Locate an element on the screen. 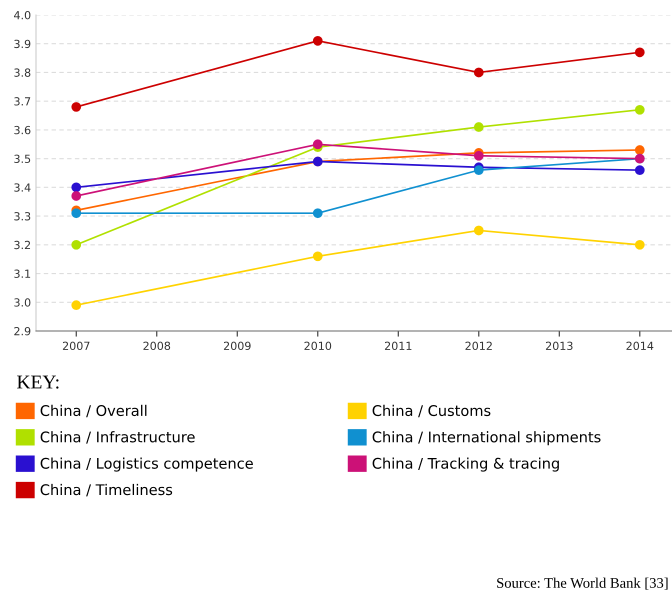  y-tick-label: 3.5 is located at coordinates (22, 159).